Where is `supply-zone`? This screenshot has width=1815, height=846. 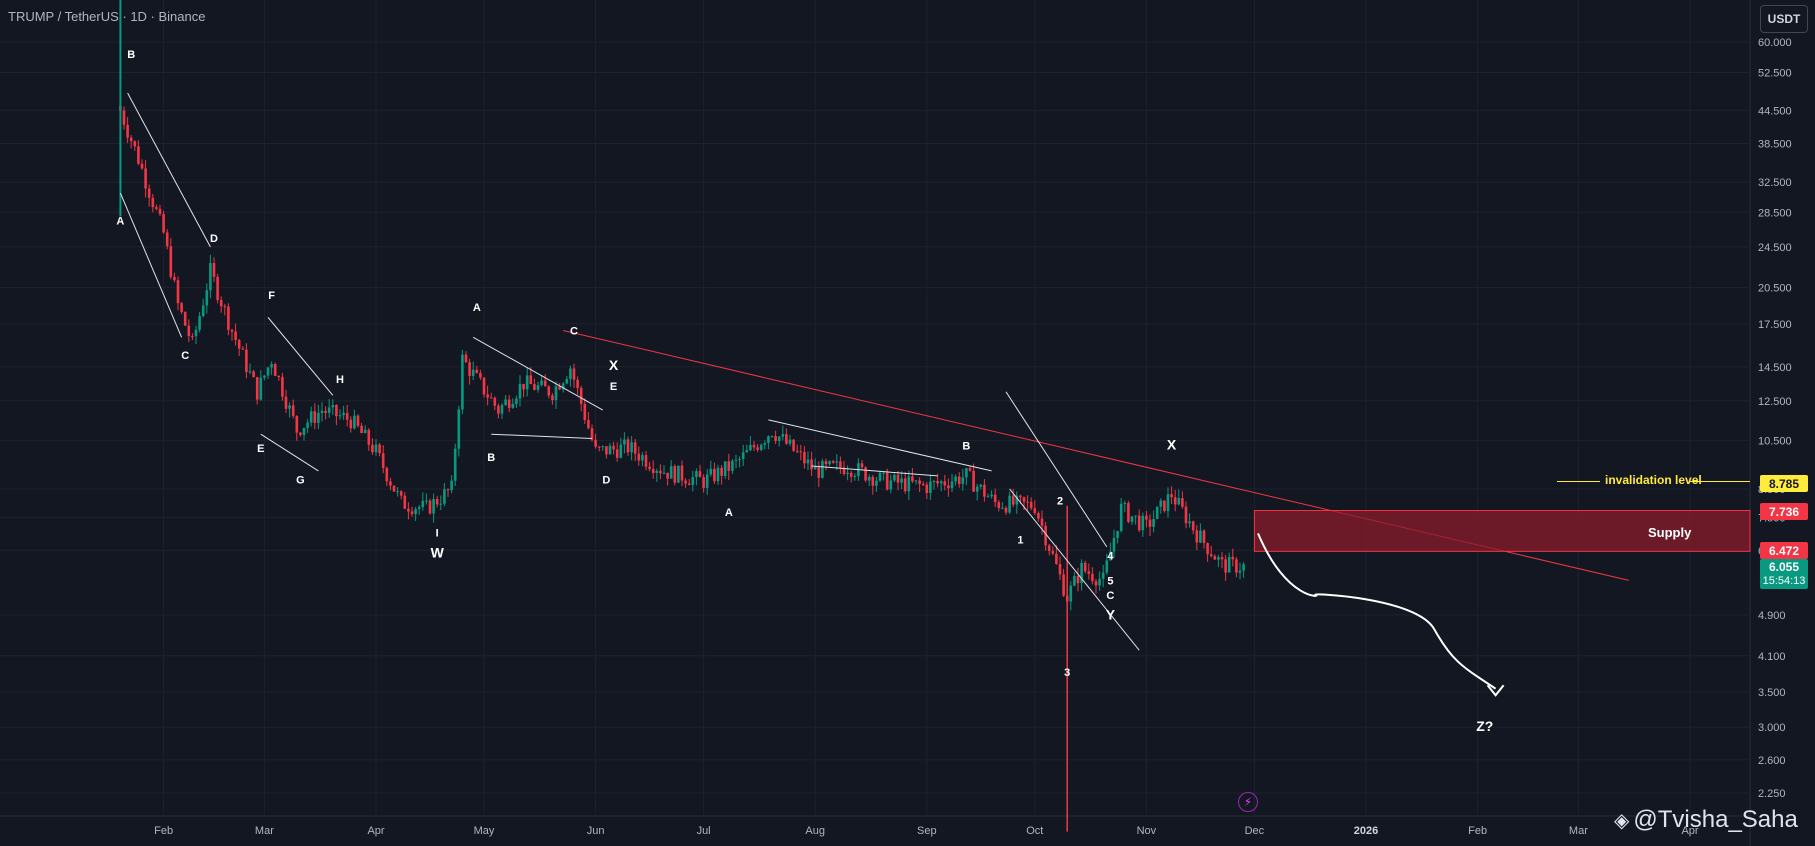
supply-zone is located at coordinates (1502, 531).